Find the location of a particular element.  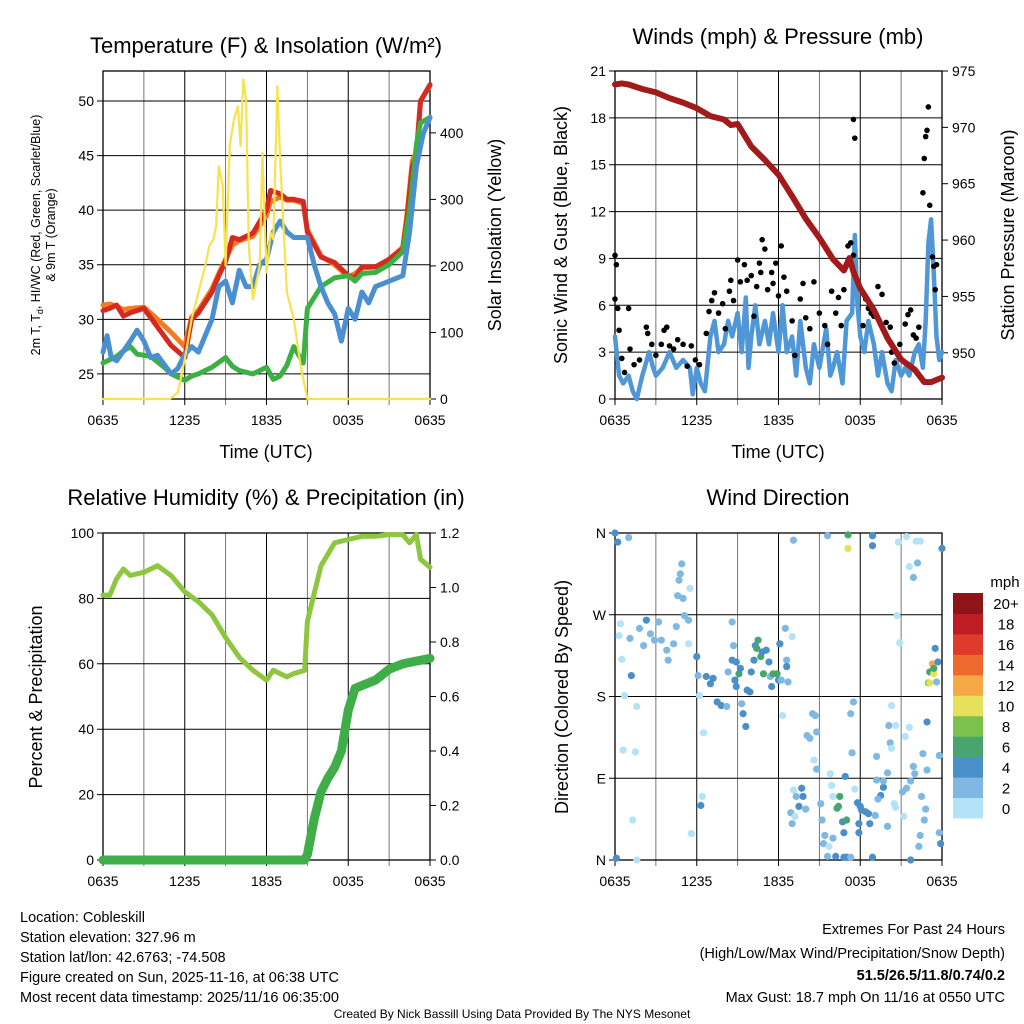

humidity-y-axis-label: Percent & Precipitation is located at coordinates (36, 696).